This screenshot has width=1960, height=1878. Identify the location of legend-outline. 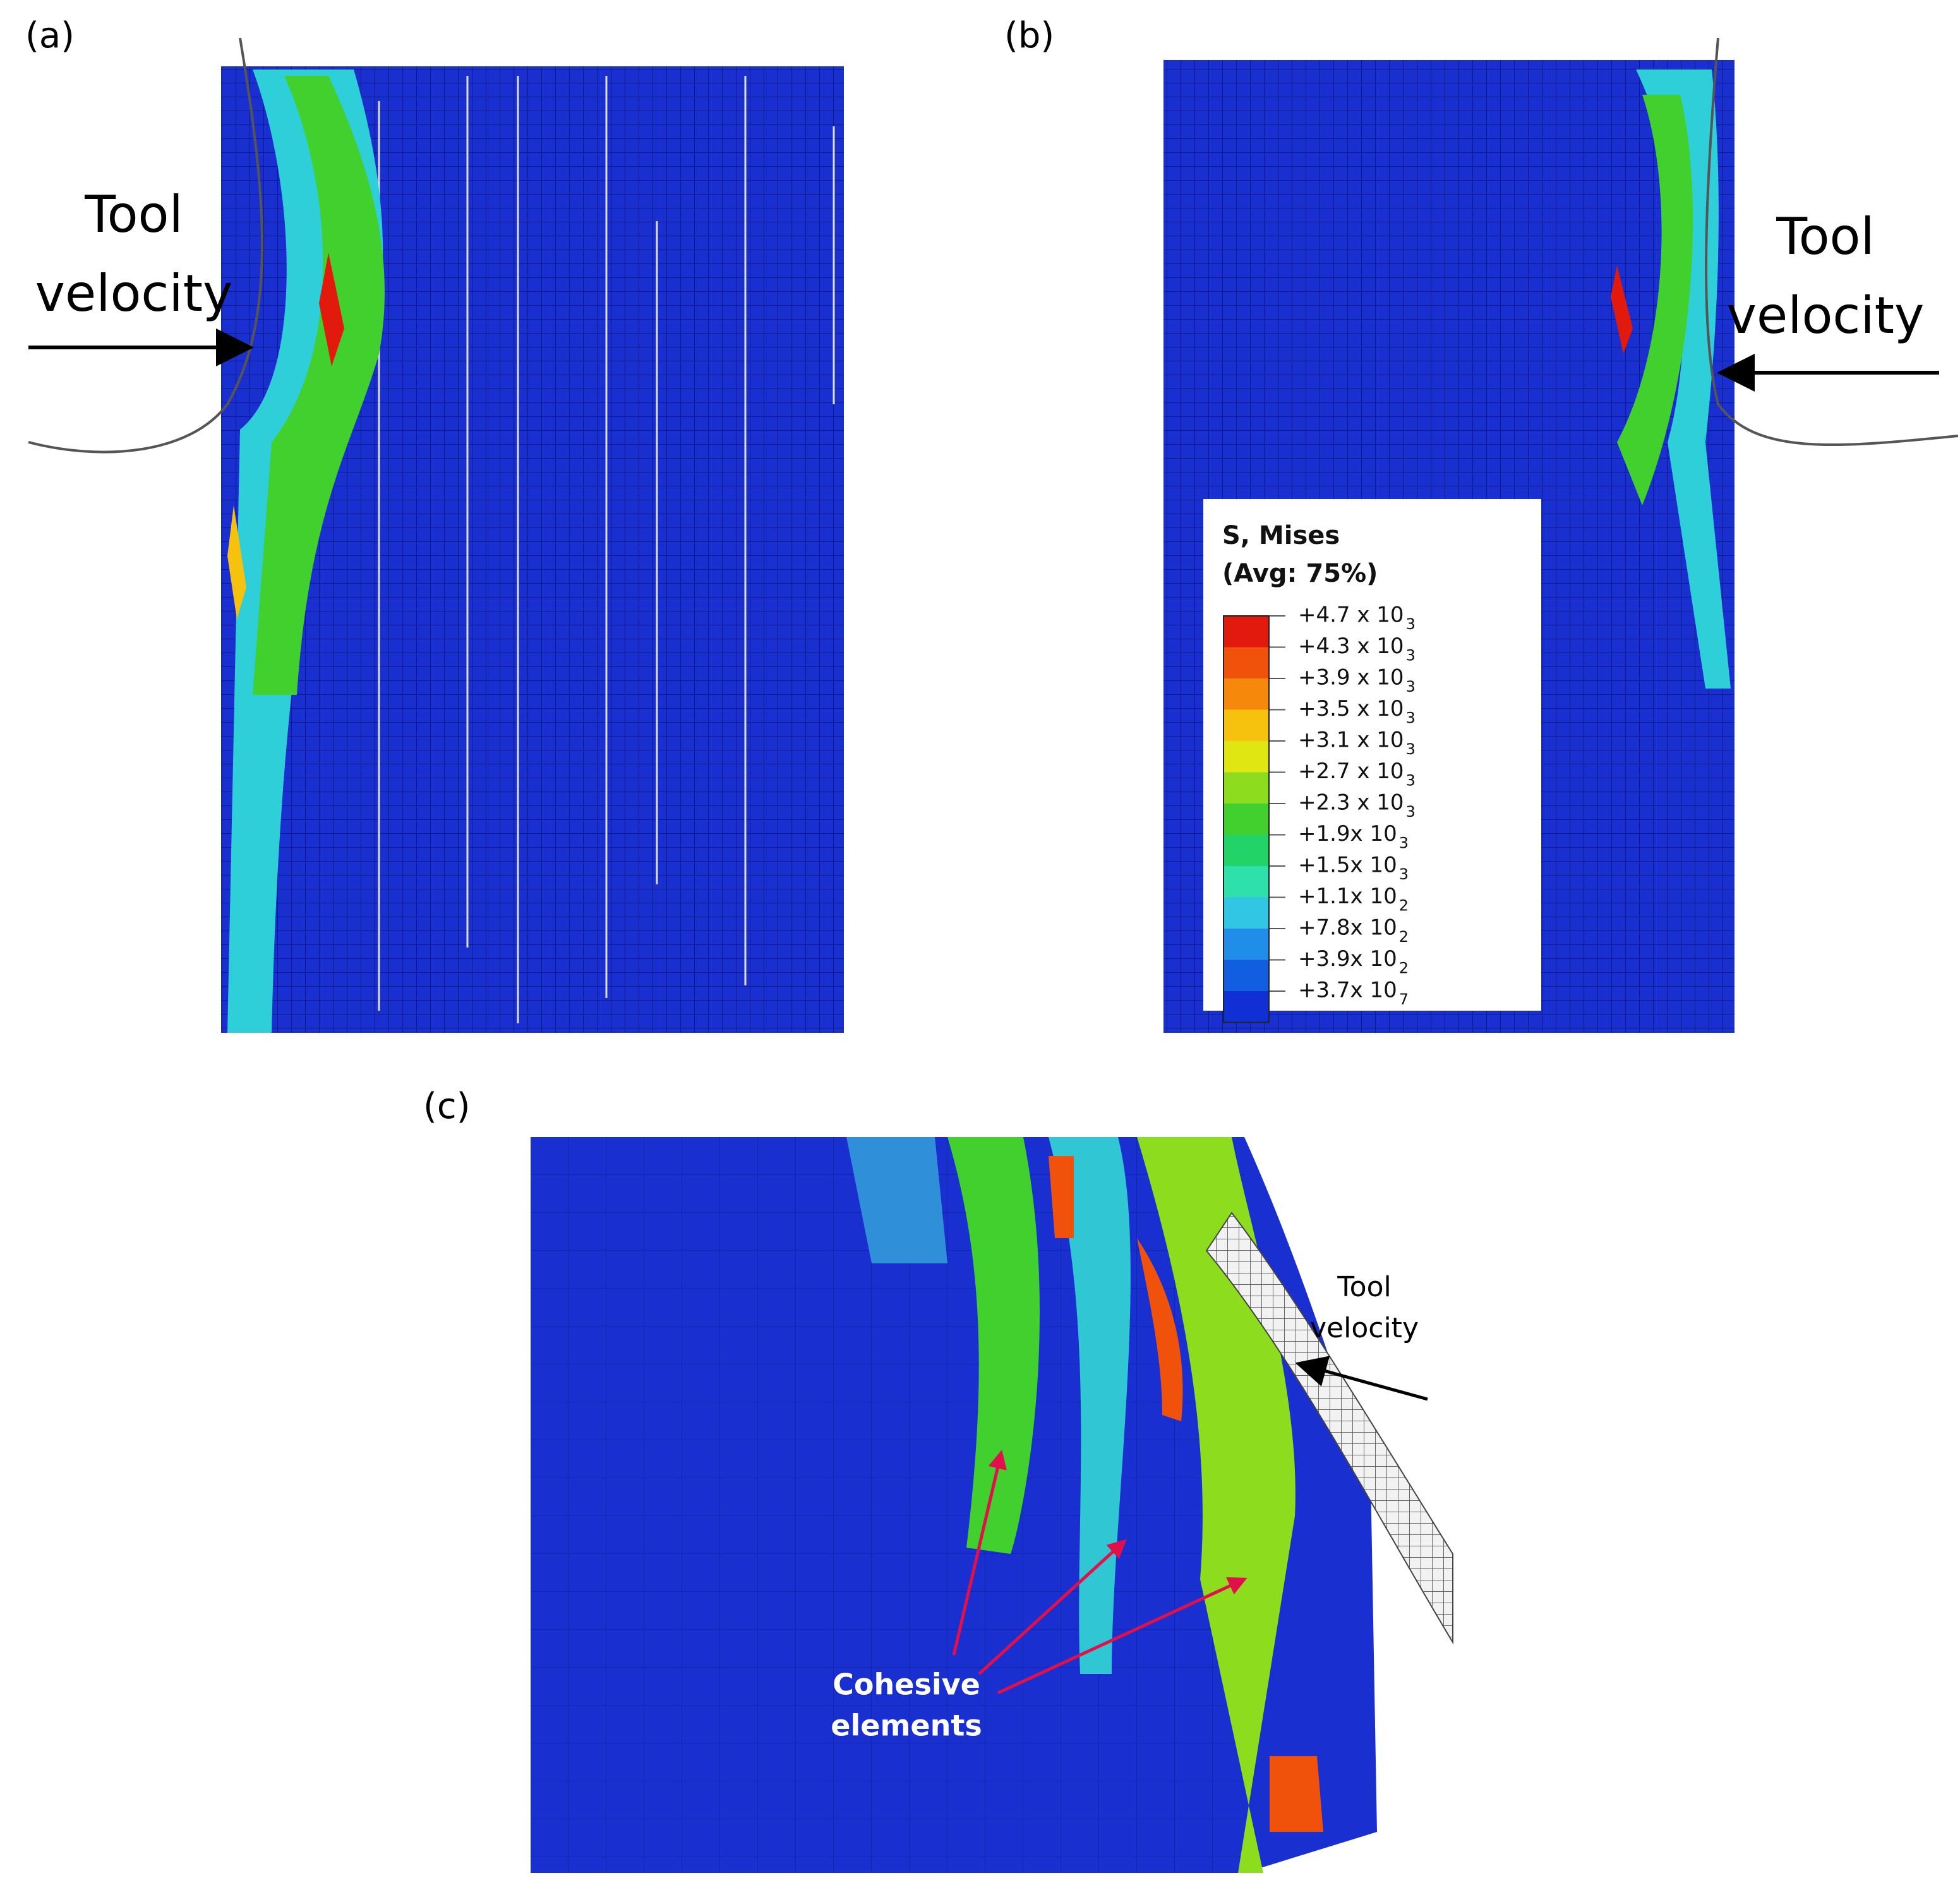
(1246, 819).